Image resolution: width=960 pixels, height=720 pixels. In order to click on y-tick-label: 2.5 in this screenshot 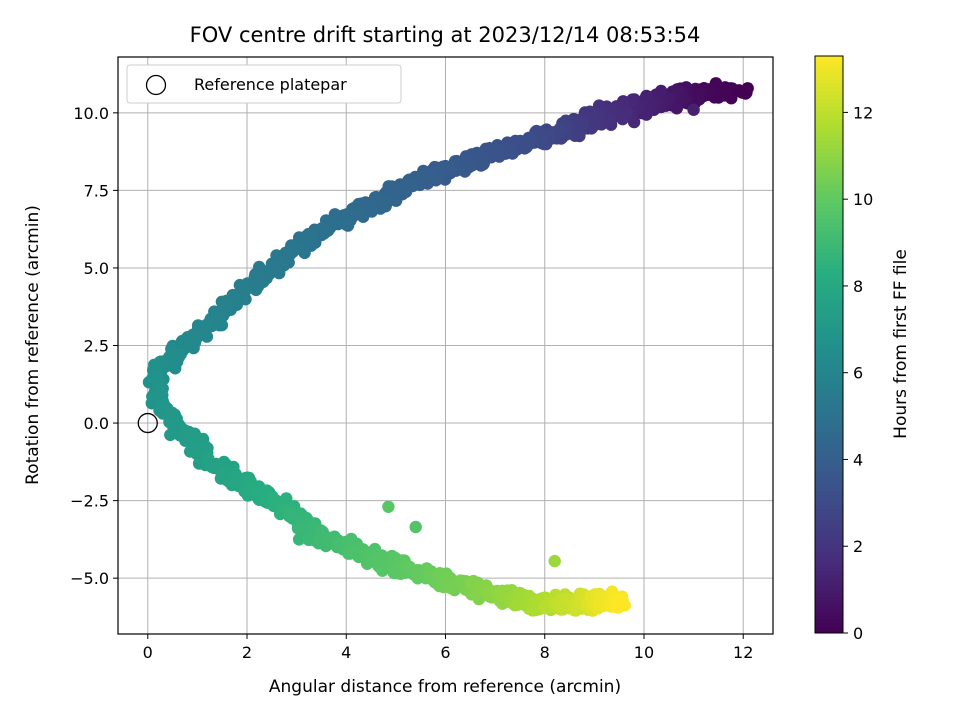, I will do `click(96, 346)`.